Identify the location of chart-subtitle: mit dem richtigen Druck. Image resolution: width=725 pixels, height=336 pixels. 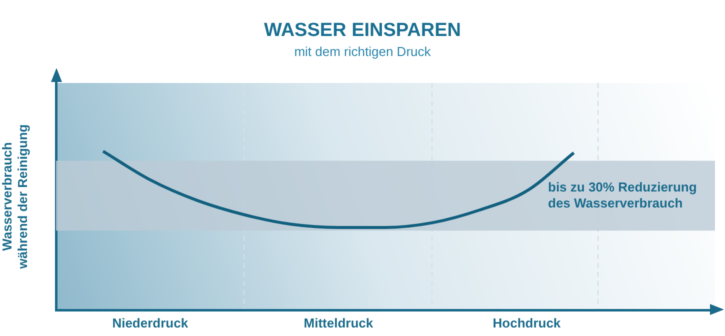
(362, 51).